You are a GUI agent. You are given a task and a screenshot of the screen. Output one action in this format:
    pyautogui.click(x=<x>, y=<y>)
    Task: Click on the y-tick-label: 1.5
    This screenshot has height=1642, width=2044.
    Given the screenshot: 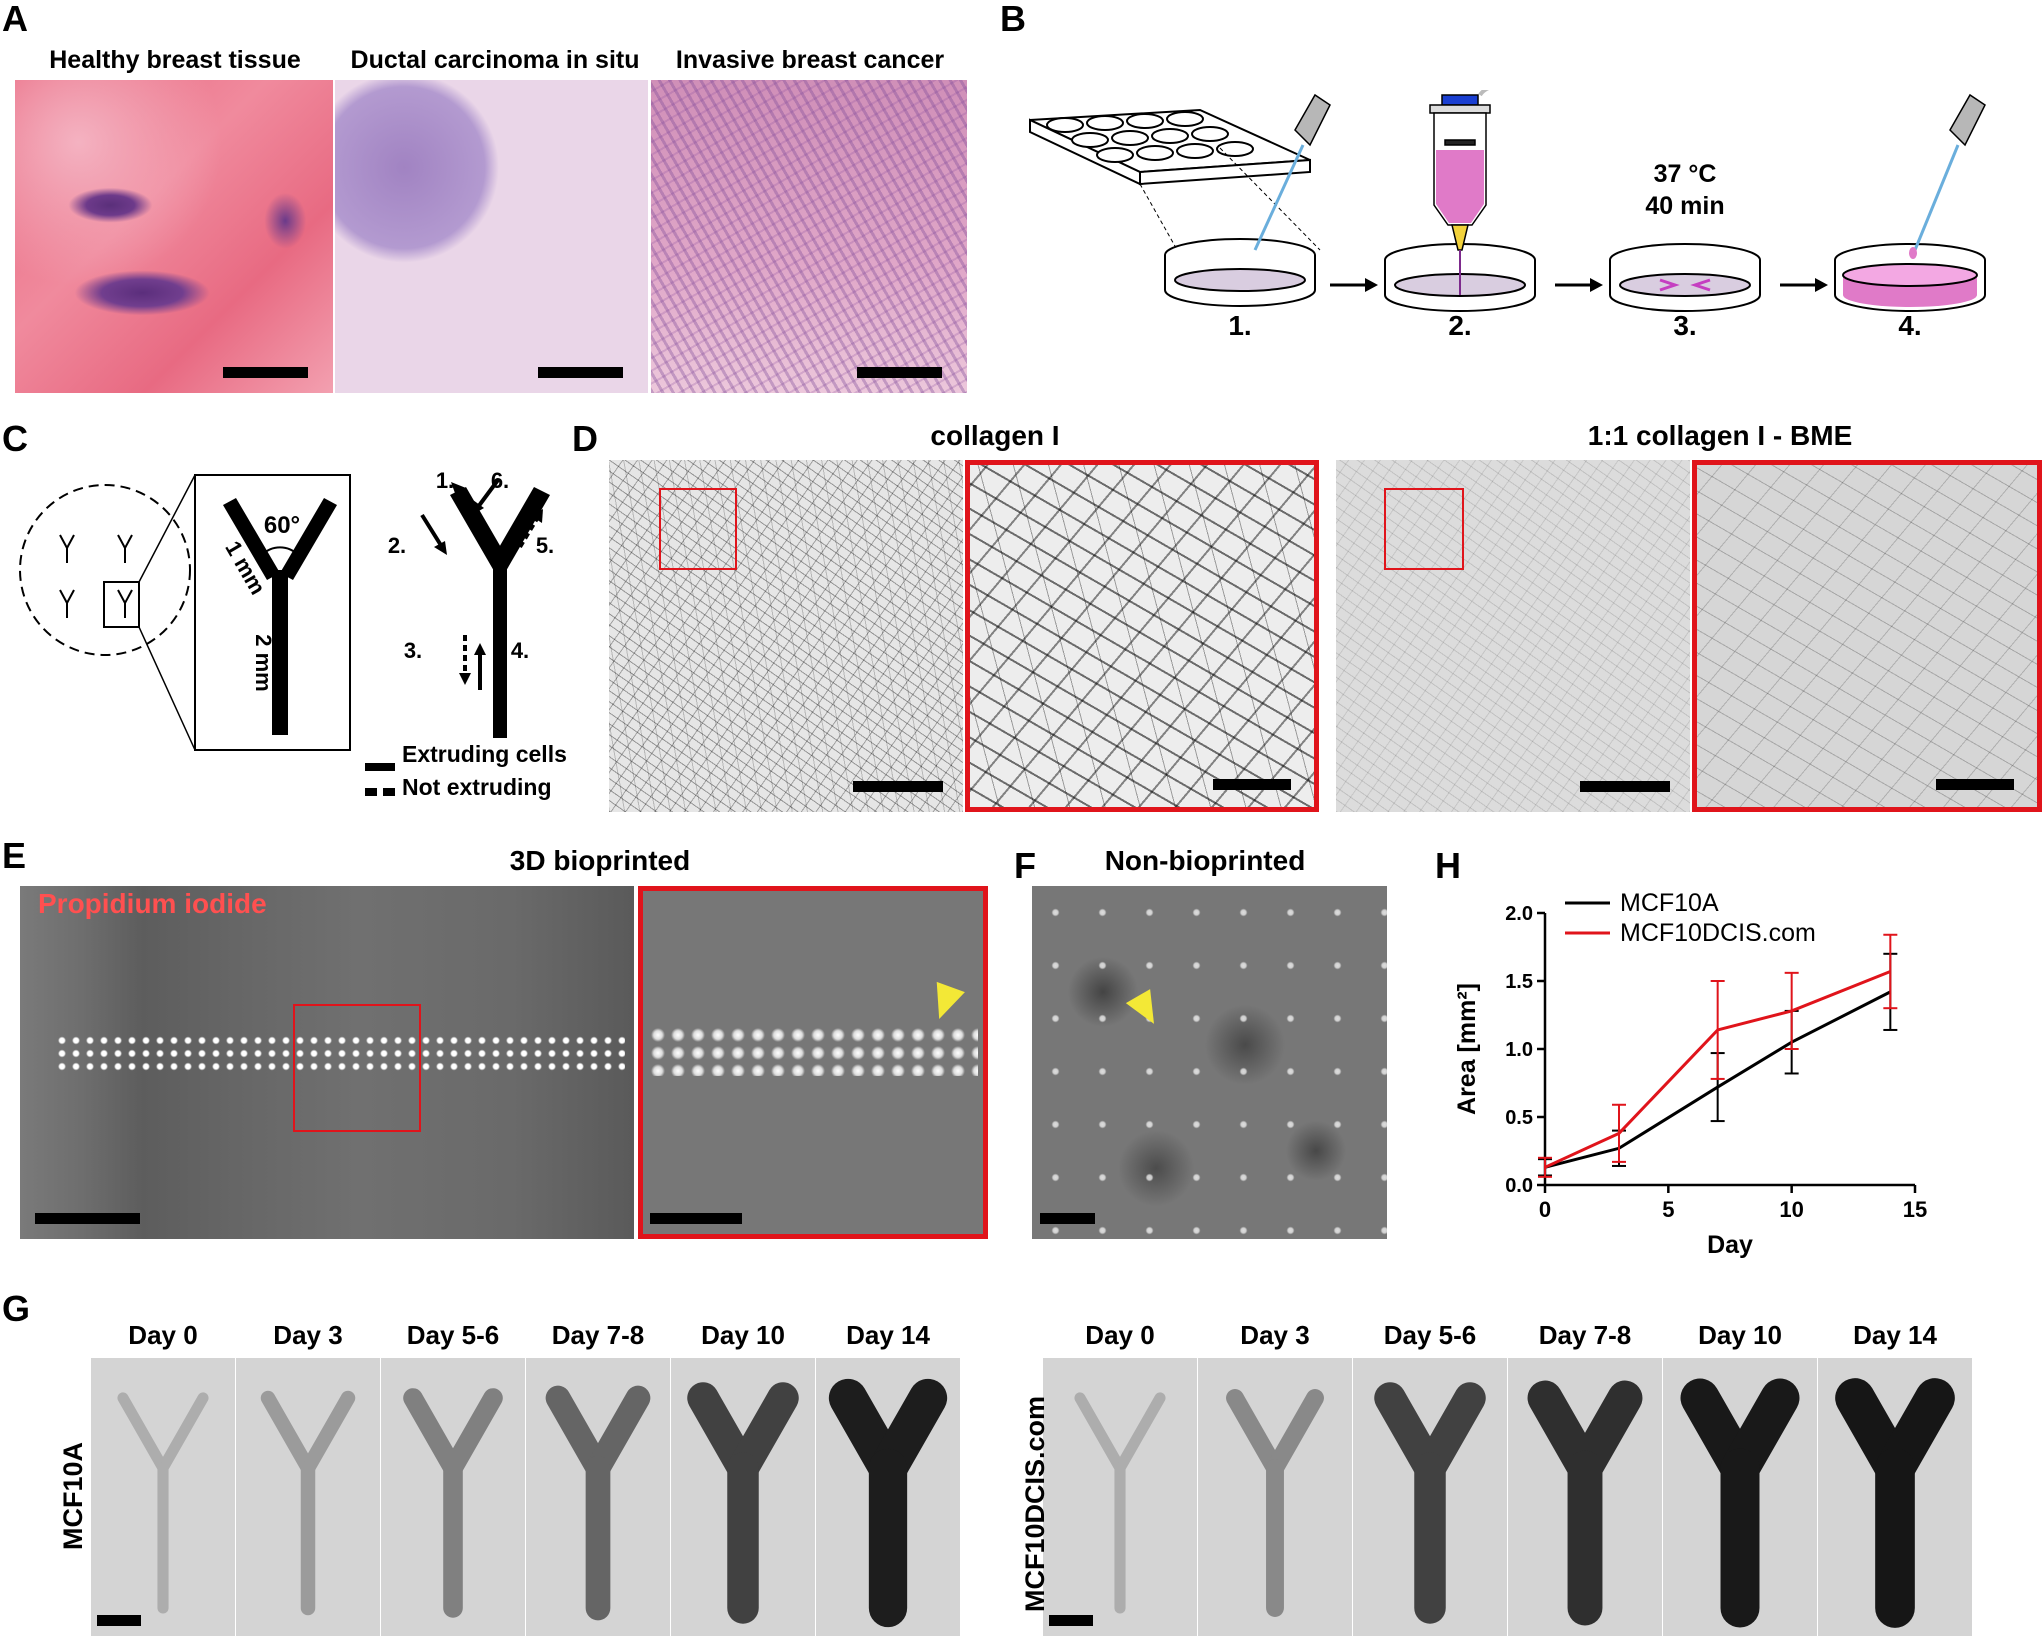 What is the action you would take?
    pyautogui.click(x=1519, y=982)
    